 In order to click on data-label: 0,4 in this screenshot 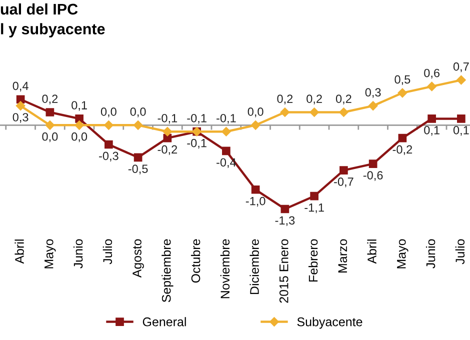, I will do `click(20, 87)`.